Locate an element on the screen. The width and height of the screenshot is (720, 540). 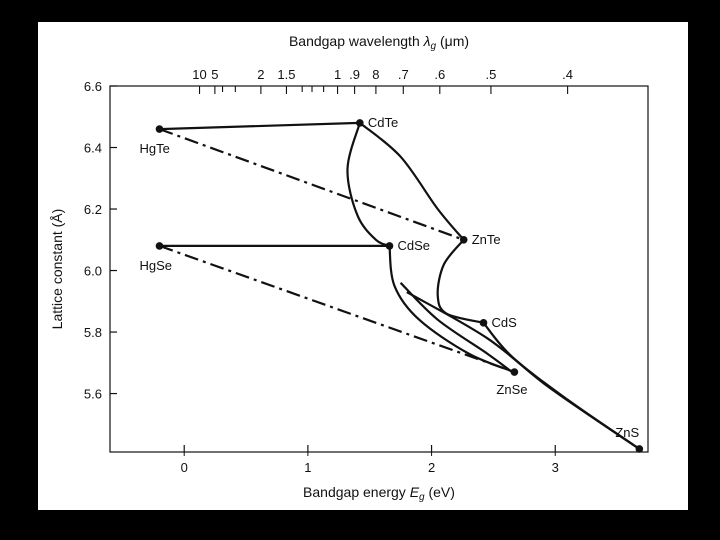
x-axis-title: Bandgap energy Eg (eV) is located at coordinates (379, 493).